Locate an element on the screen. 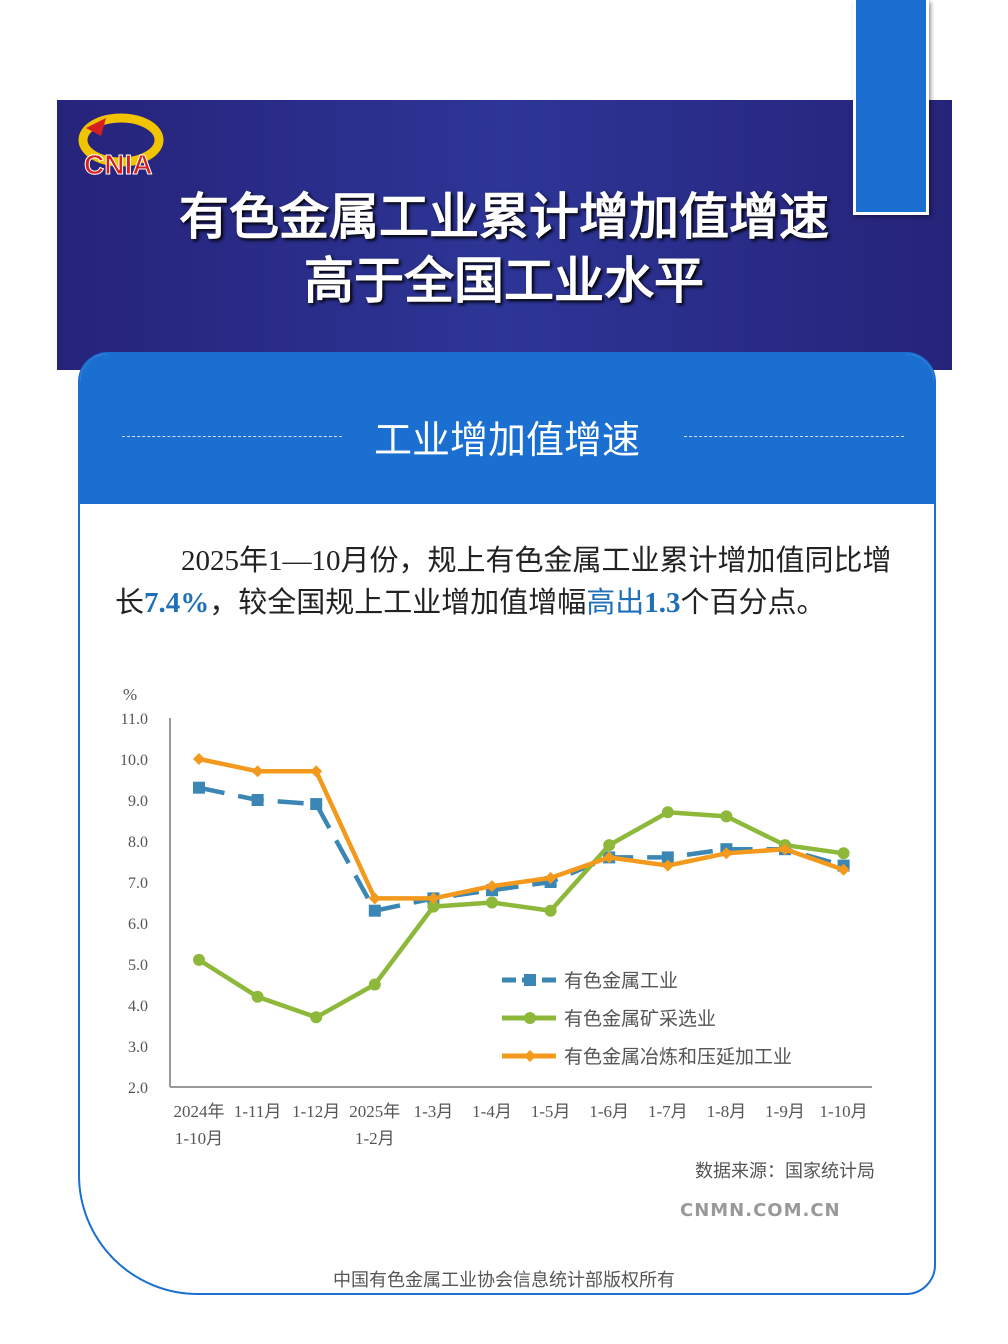 The width and height of the screenshot is (1008, 1344). y-tick-label: 6.0 is located at coordinates (138, 924).